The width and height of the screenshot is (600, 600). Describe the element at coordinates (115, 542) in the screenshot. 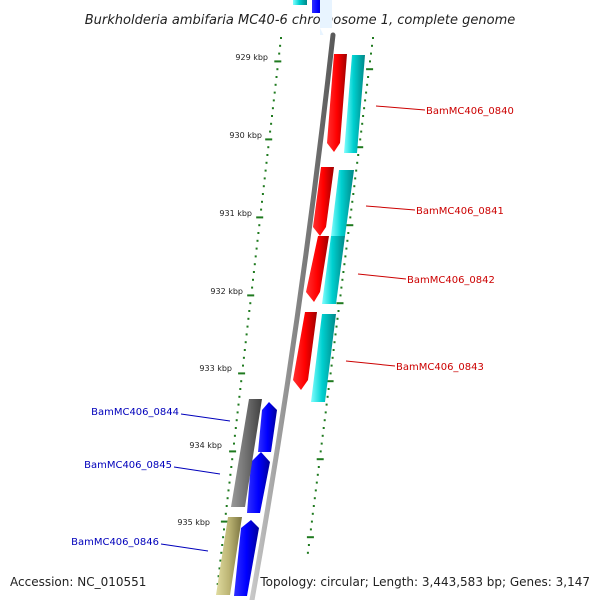

I see `gene-label: BamMC406_0846` at that location.